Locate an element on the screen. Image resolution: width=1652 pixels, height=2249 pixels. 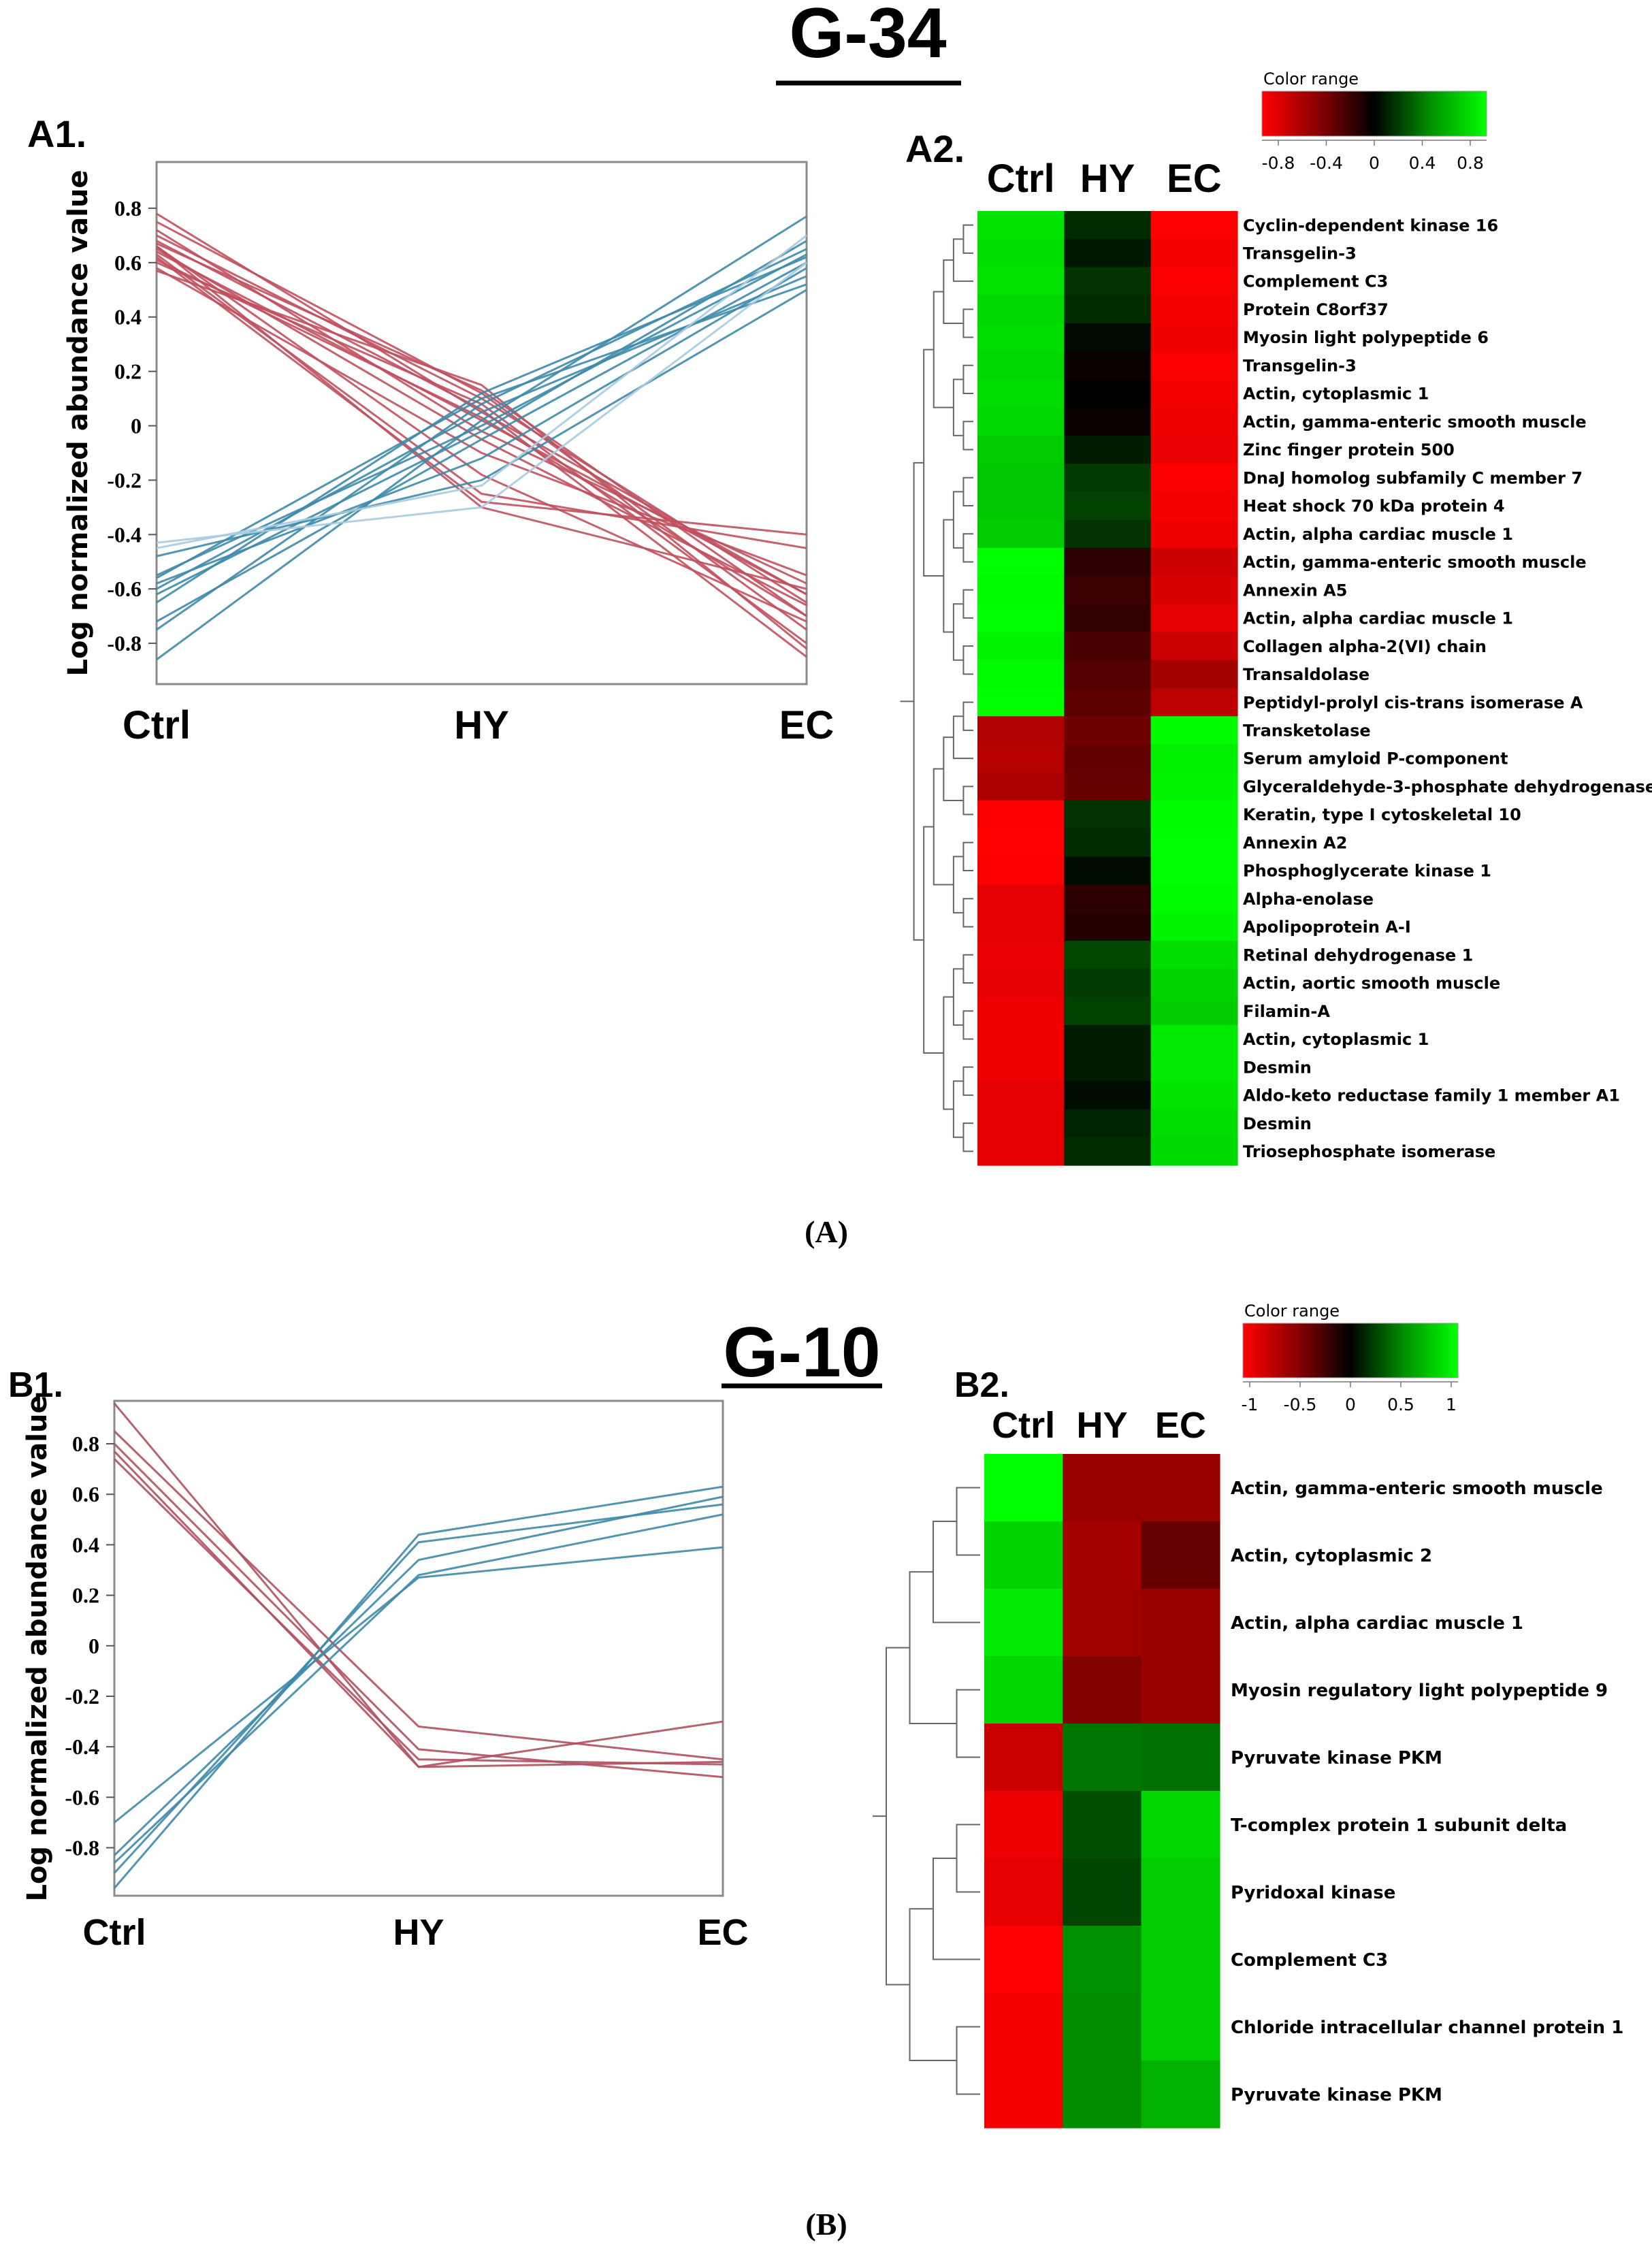
x-tick-label: HY is located at coordinates (481, 725).